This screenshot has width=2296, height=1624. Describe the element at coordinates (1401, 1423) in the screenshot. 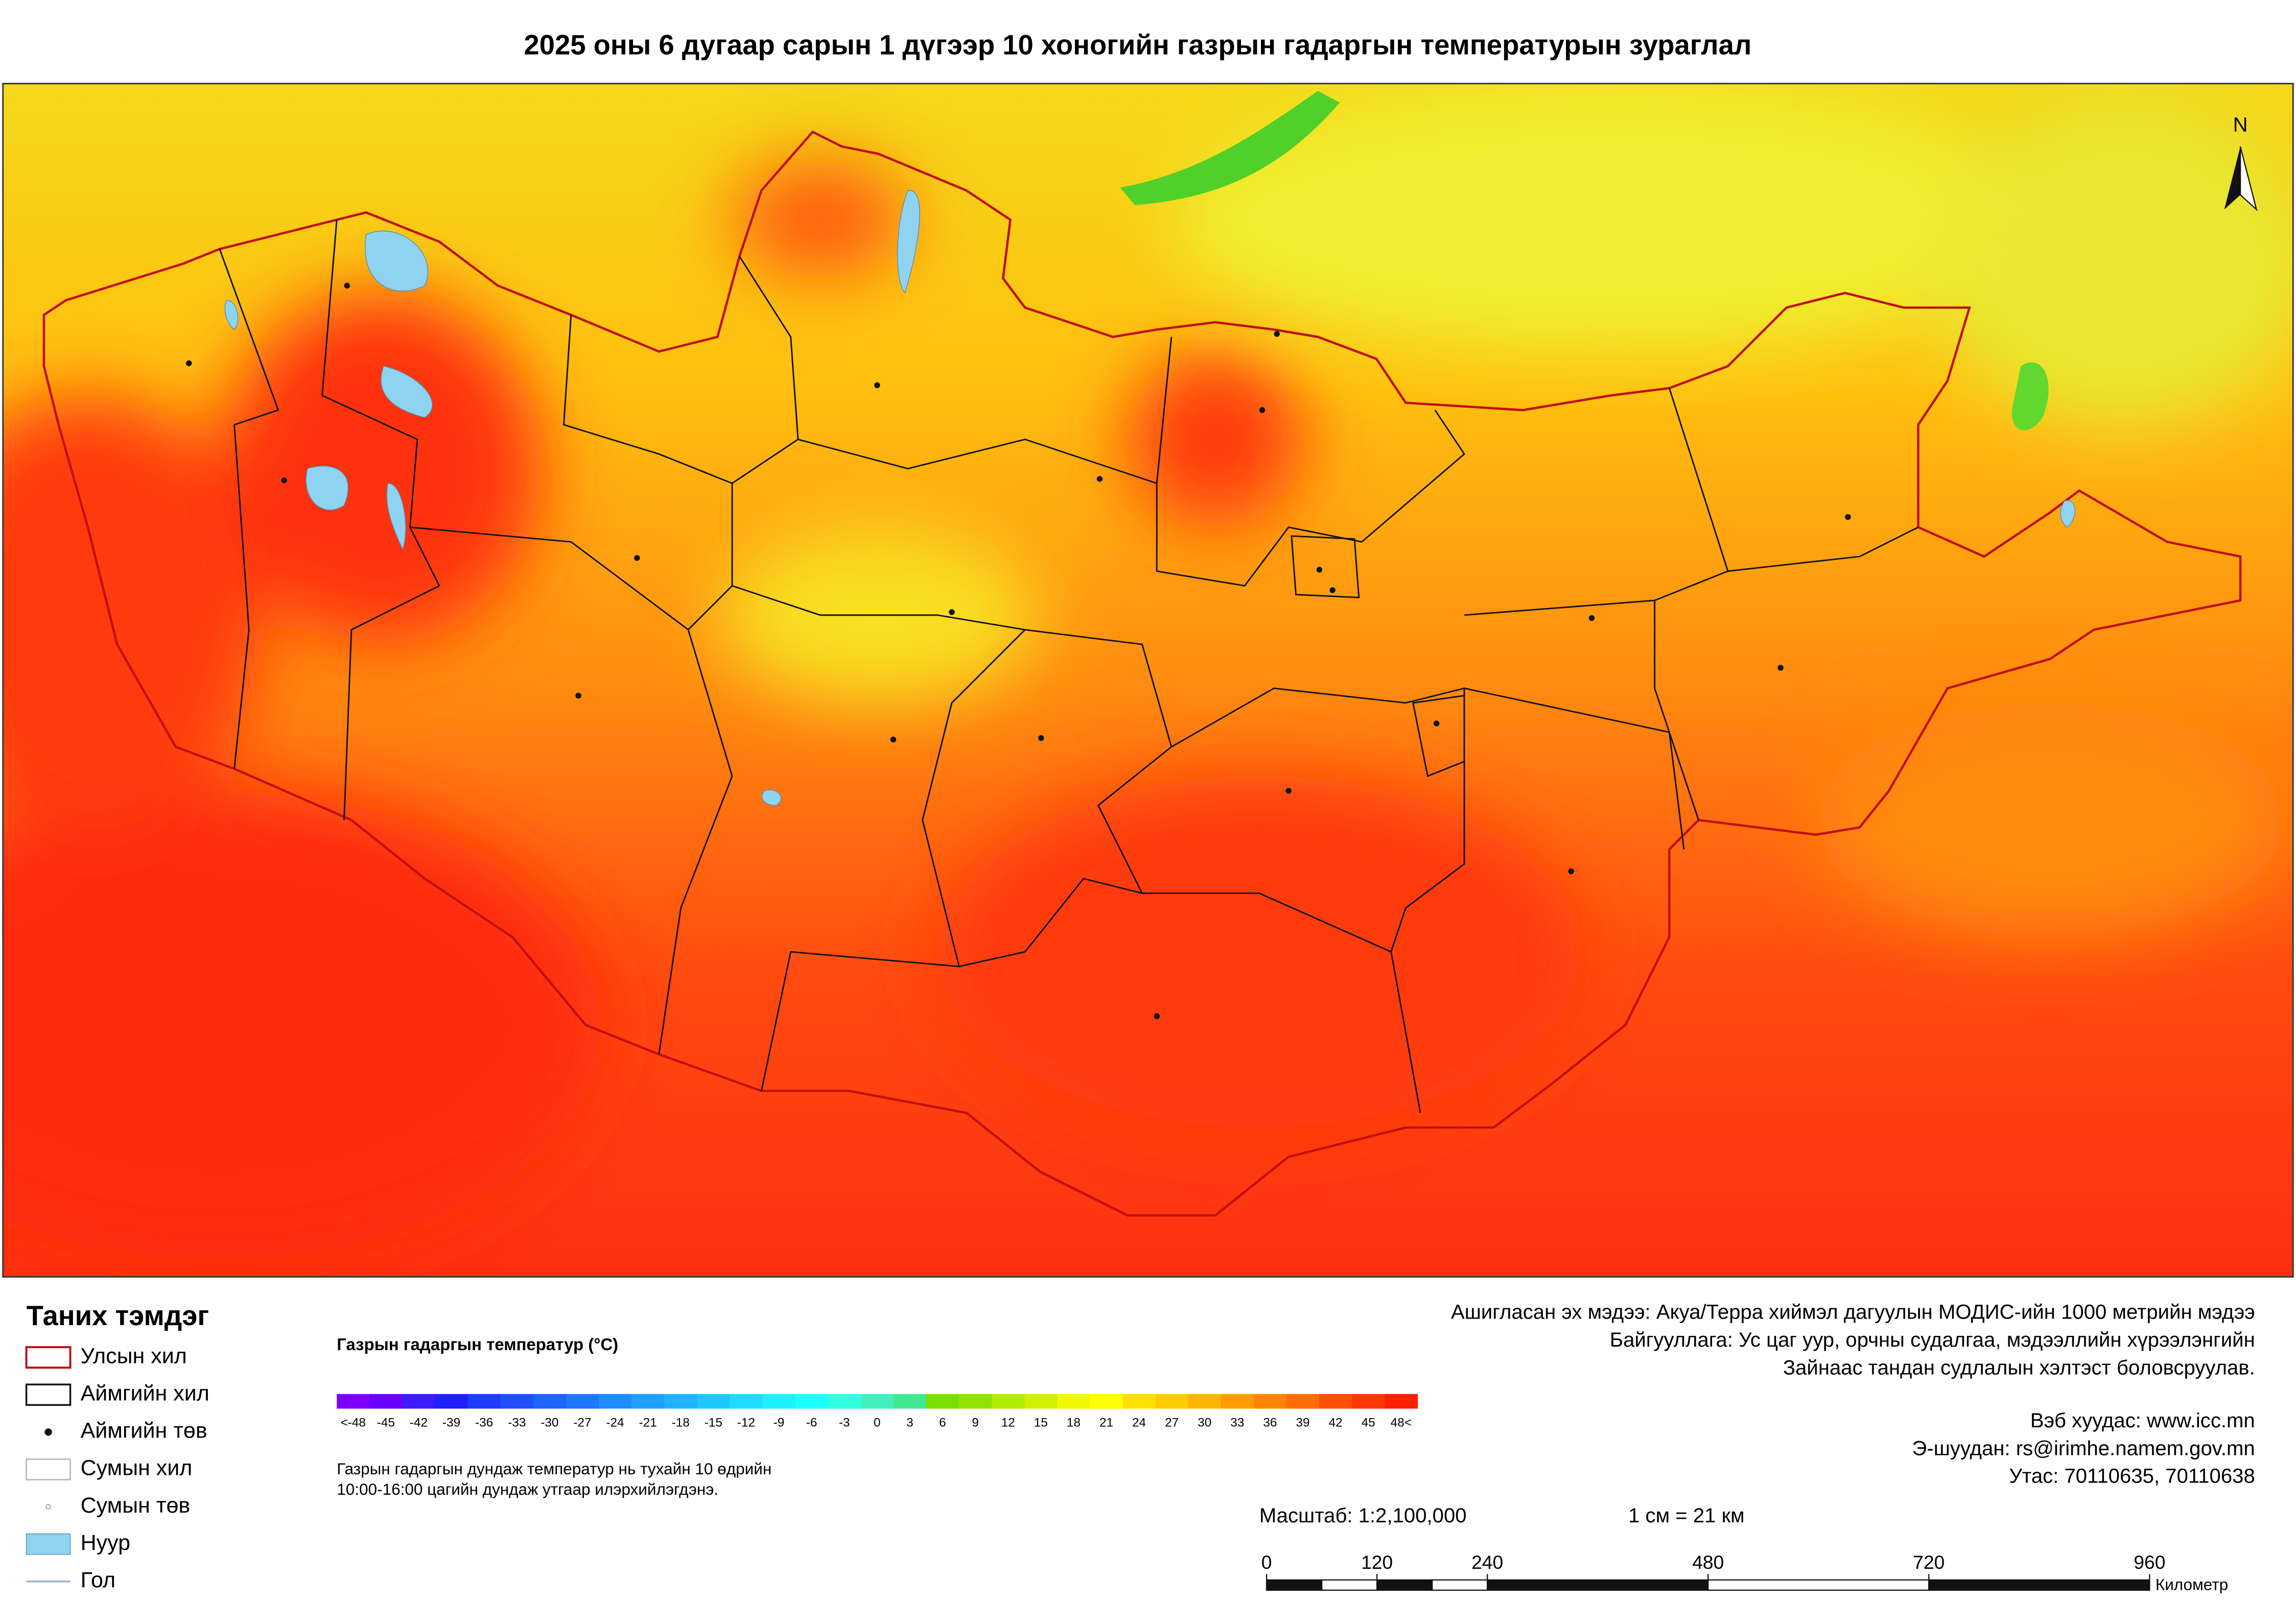

I see `colorbar-label: 48<` at that location.